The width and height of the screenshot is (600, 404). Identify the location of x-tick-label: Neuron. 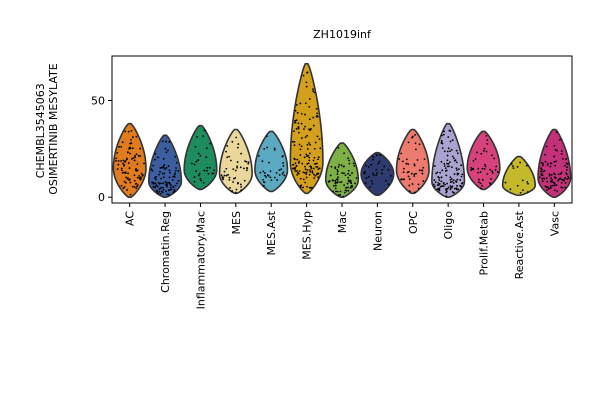
(377, 231).